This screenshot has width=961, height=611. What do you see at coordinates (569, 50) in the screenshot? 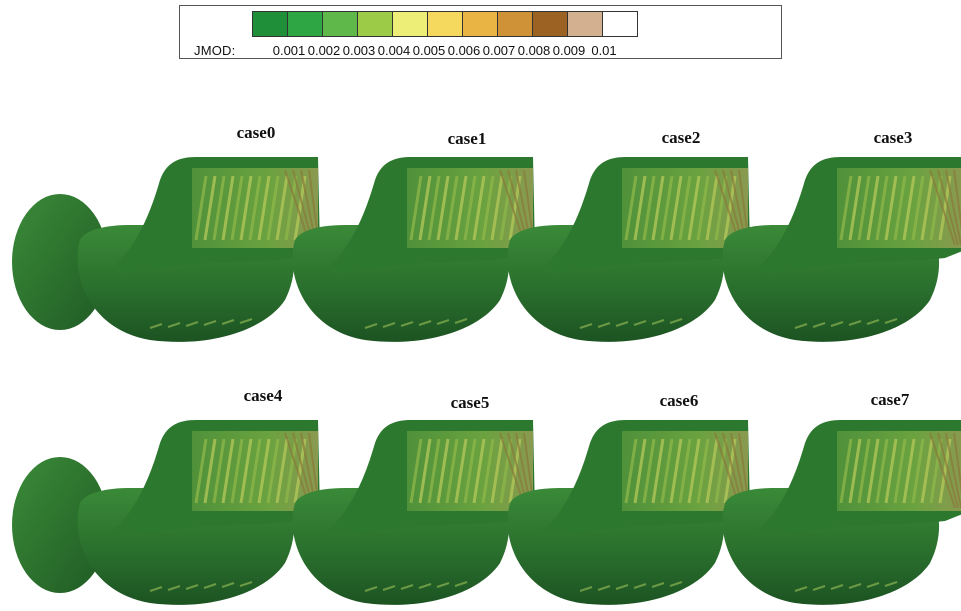
I see `legend-tick-label: 0.009` at bounding box center [569, 50].